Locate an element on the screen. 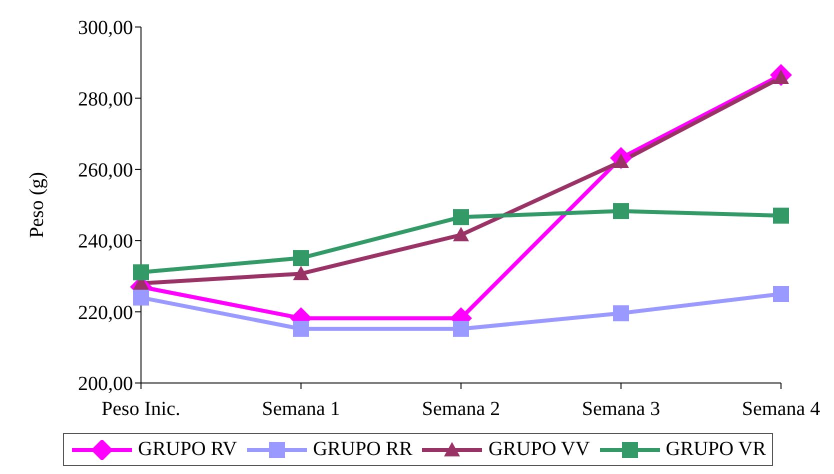  x-tick-label: Semana 1 is located at coordinates (301, 409).